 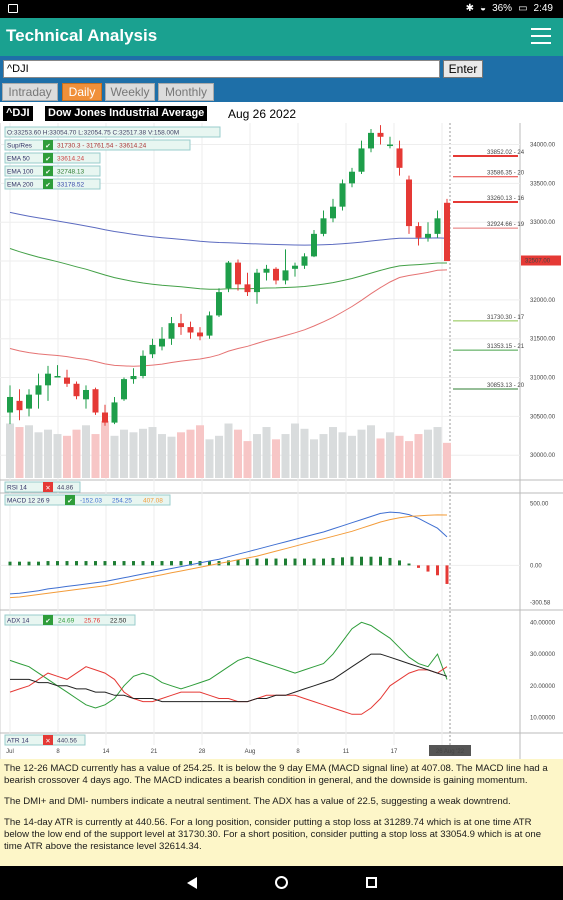 What do you see at coordinates (543, 8) in the screenshot?
I see `clock: 2:49` at bounding box center [543, 8].